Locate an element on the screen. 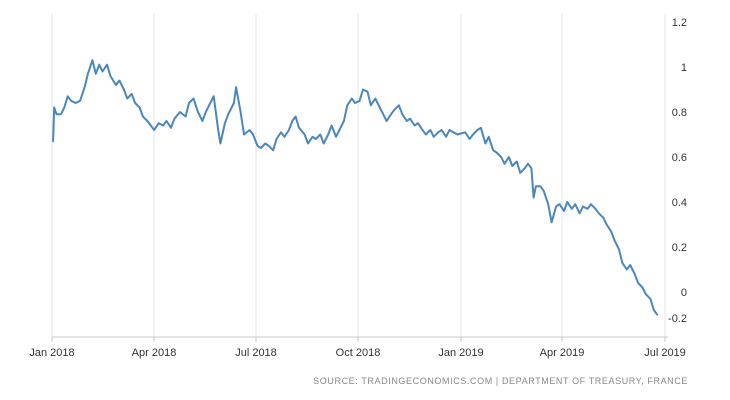  y-tick-label: 0.2 is located at coordinates (679, 248).